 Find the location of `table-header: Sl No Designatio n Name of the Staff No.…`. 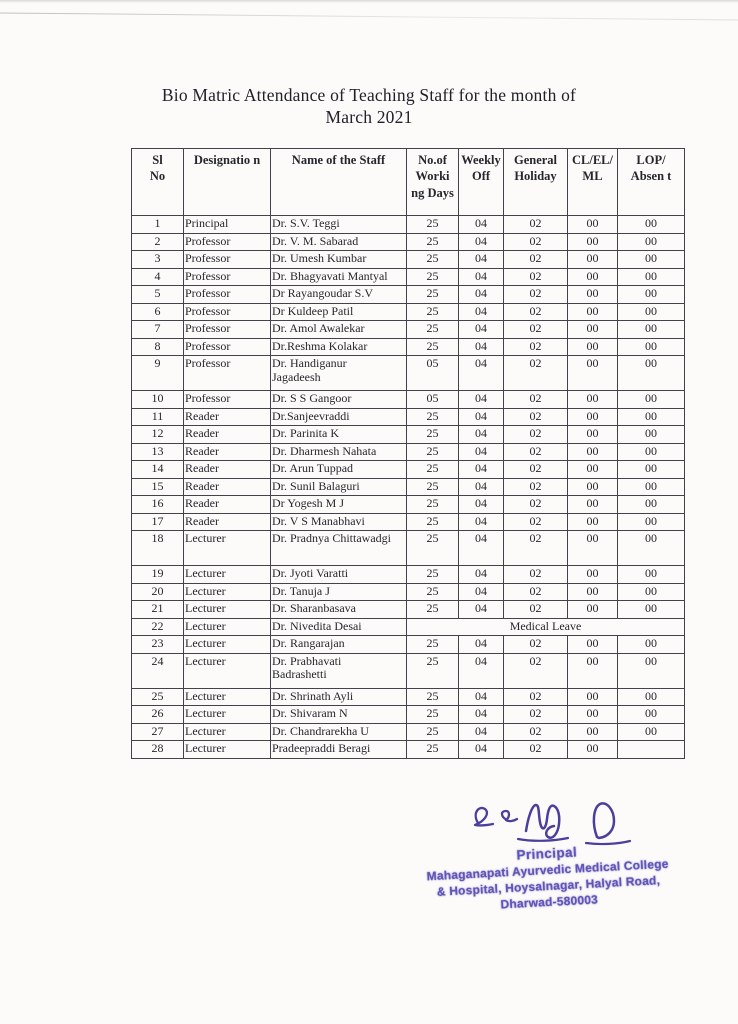

table-header: Sl No Designatio n Name of the Staff No.… is located at coordinates (408, 182).